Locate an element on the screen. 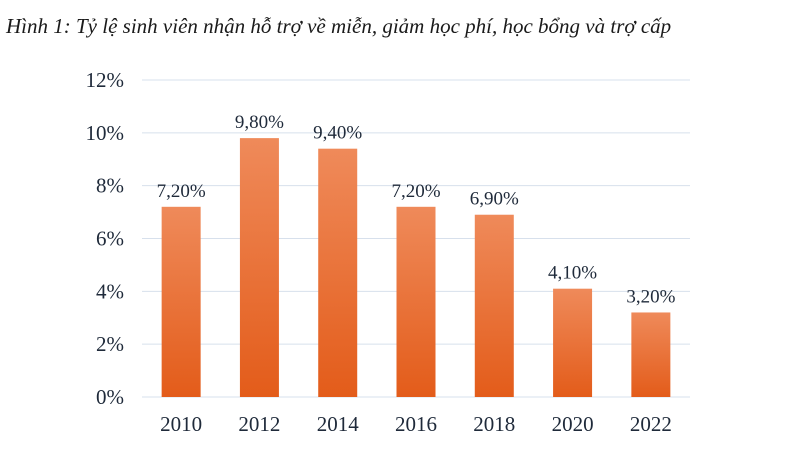  data-label-2020: 4,10% is located at coordinates (572, 273).